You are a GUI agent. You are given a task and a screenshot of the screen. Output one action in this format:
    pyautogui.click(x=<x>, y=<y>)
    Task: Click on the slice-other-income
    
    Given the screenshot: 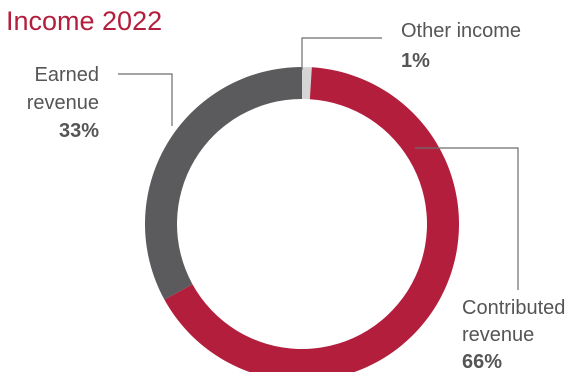 What is the action you would take?
    pyautogui.click(x=307, y=83)
    